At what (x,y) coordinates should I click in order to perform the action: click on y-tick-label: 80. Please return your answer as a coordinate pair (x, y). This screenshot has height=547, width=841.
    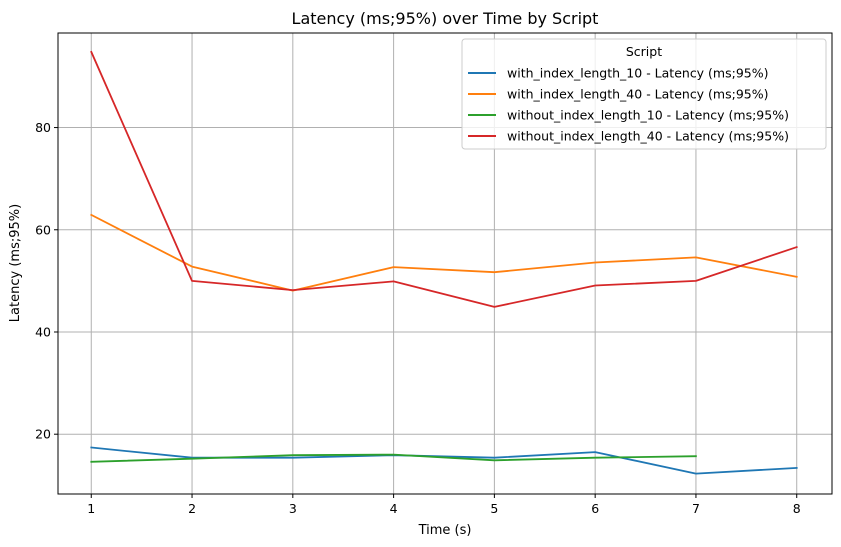
    Looking at the image, I should click on (43, 127).